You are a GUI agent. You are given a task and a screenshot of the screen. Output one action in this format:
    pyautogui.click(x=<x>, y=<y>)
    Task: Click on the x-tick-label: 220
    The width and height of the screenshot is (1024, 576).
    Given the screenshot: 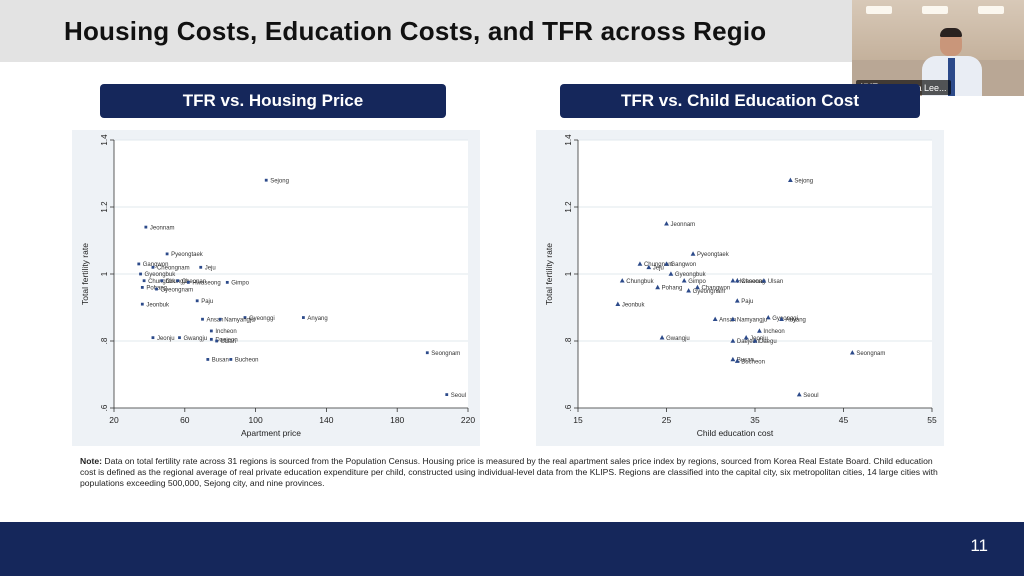 What is the action you would take?
    pyautogui.click(x=468, y=420)
    